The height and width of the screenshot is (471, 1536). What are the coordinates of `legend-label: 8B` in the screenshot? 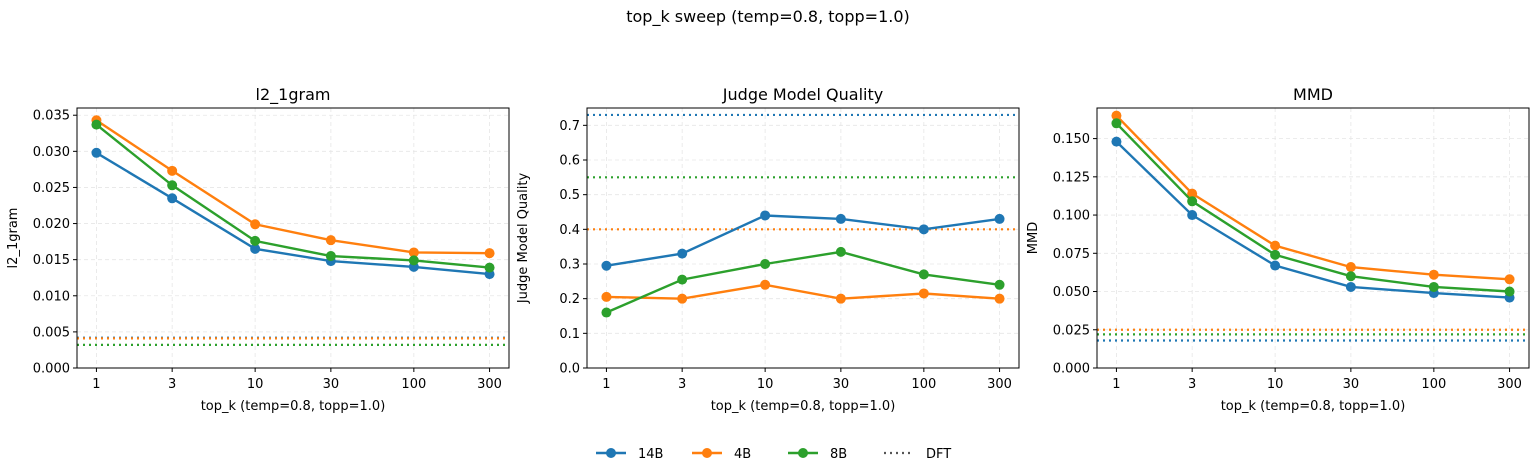 It's located at (838, 454).